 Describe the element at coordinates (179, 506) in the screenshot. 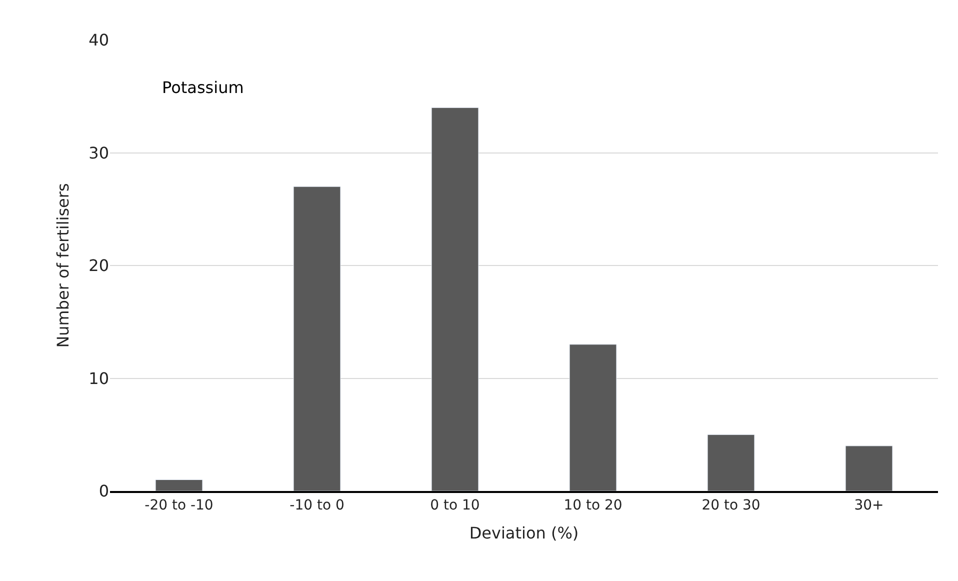

I see `x-tick-label: -20 to -10` at that location.